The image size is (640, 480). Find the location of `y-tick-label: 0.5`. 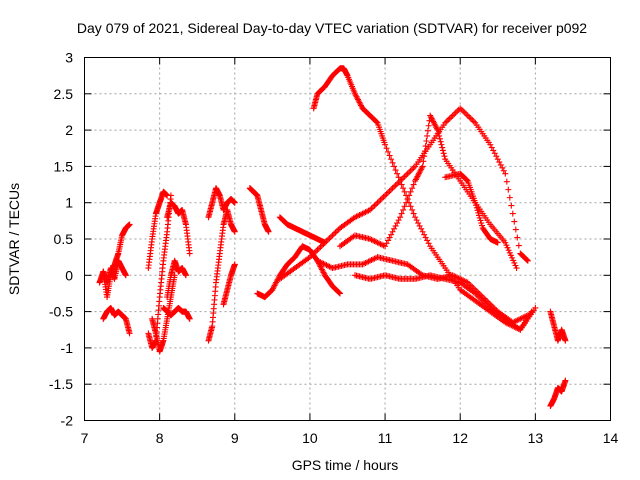

y-tick-label: 0.5 is located at coordinates (64, 239).